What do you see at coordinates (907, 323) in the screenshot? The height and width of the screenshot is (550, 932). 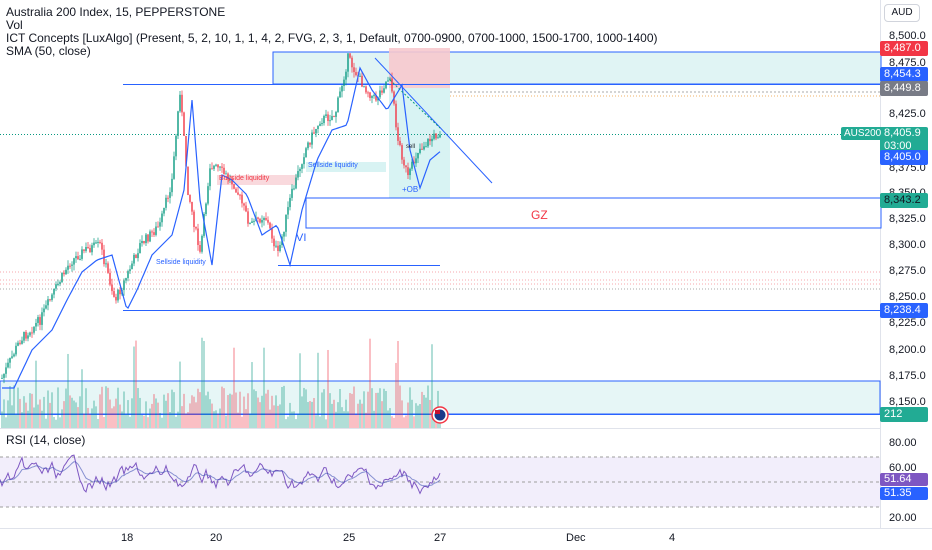 I see `price-tick: 8,225.0` at bounding box center [907, 323].